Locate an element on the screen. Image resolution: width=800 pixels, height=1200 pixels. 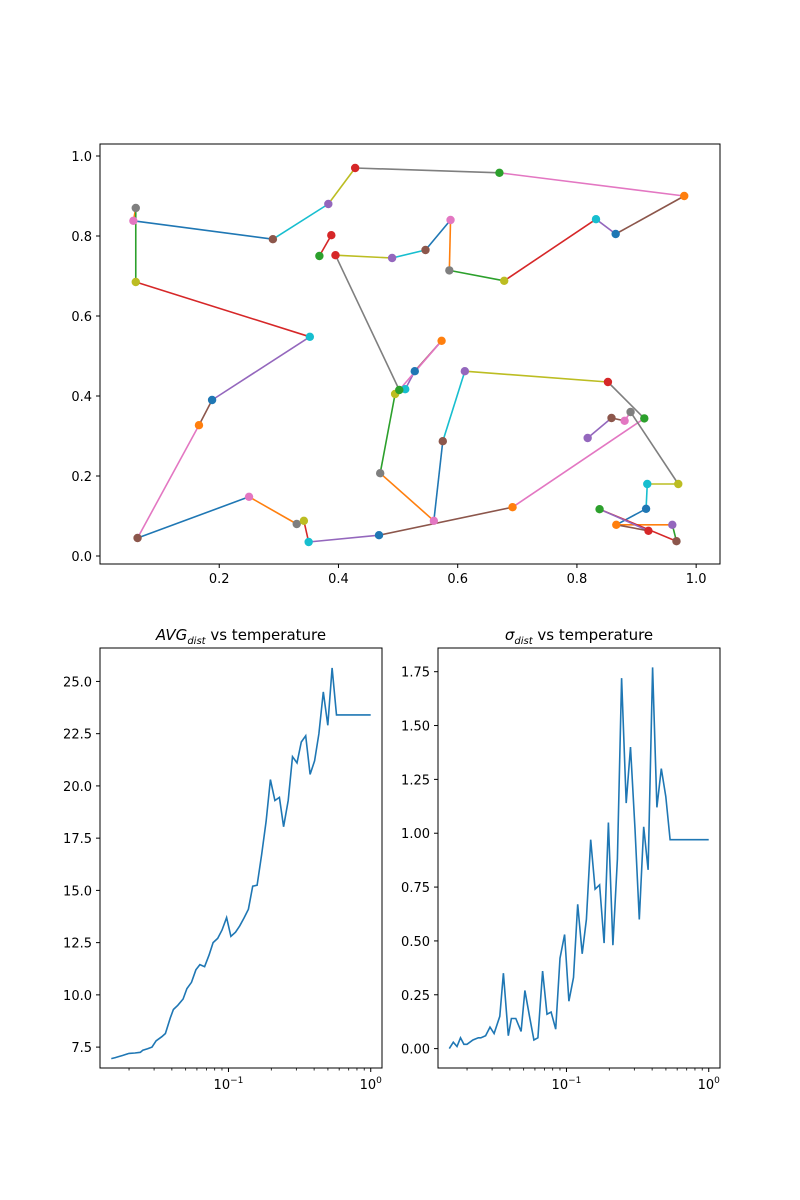
sigma-dist-title: σdist vs temperature is located at coordinates (579, 636).